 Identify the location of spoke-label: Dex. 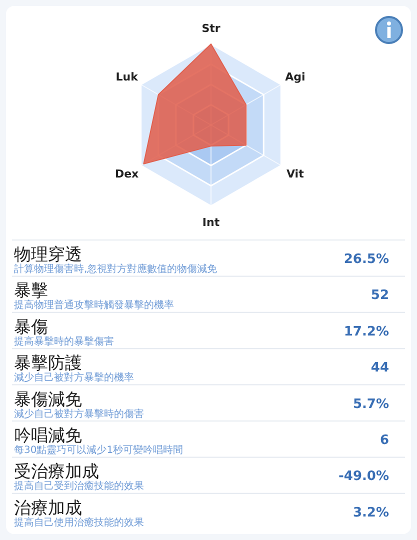
(126, 174).